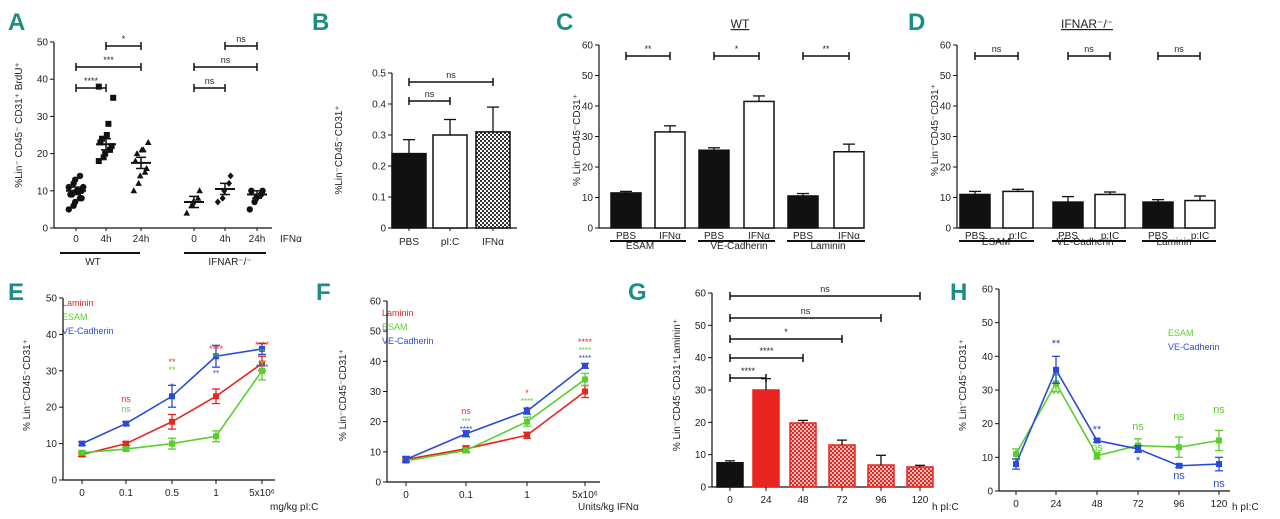  Describe the element at coordinates (339, 149) in the screenshot. I see `panel-b-ylabel: %Lin⁻CD45⁻CD31⁺` at that location.